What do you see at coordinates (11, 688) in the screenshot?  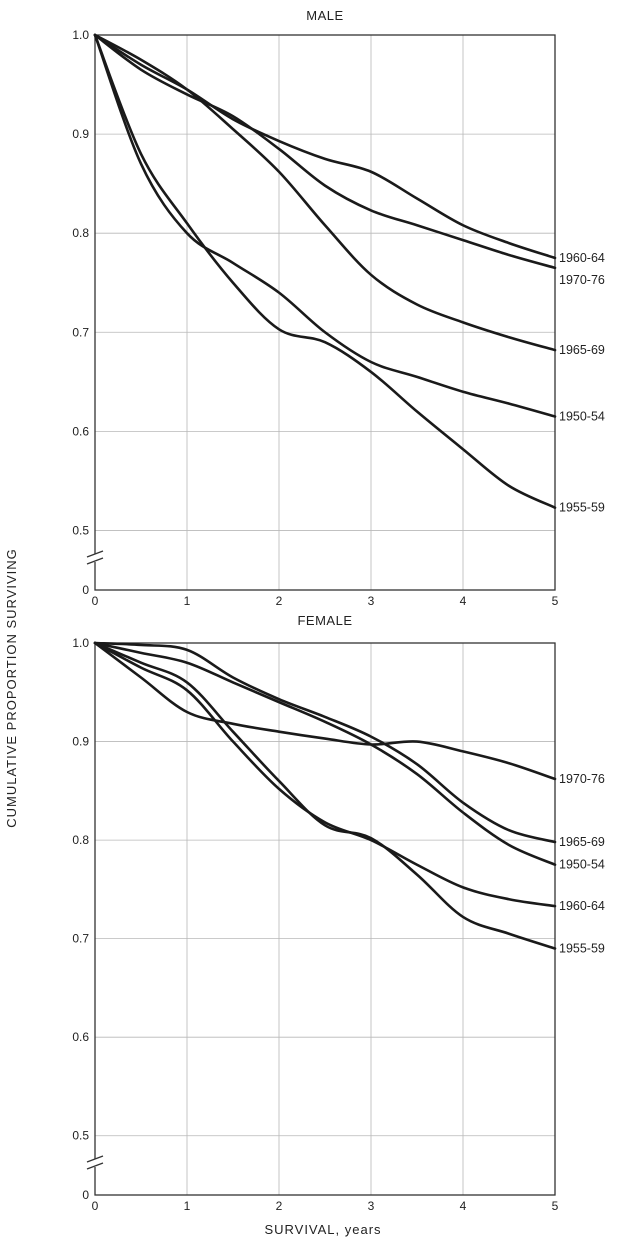 I see `y-axis-title: CUMULATIVE PROPORTION SURVIVING` at bounding box center [11, 688].